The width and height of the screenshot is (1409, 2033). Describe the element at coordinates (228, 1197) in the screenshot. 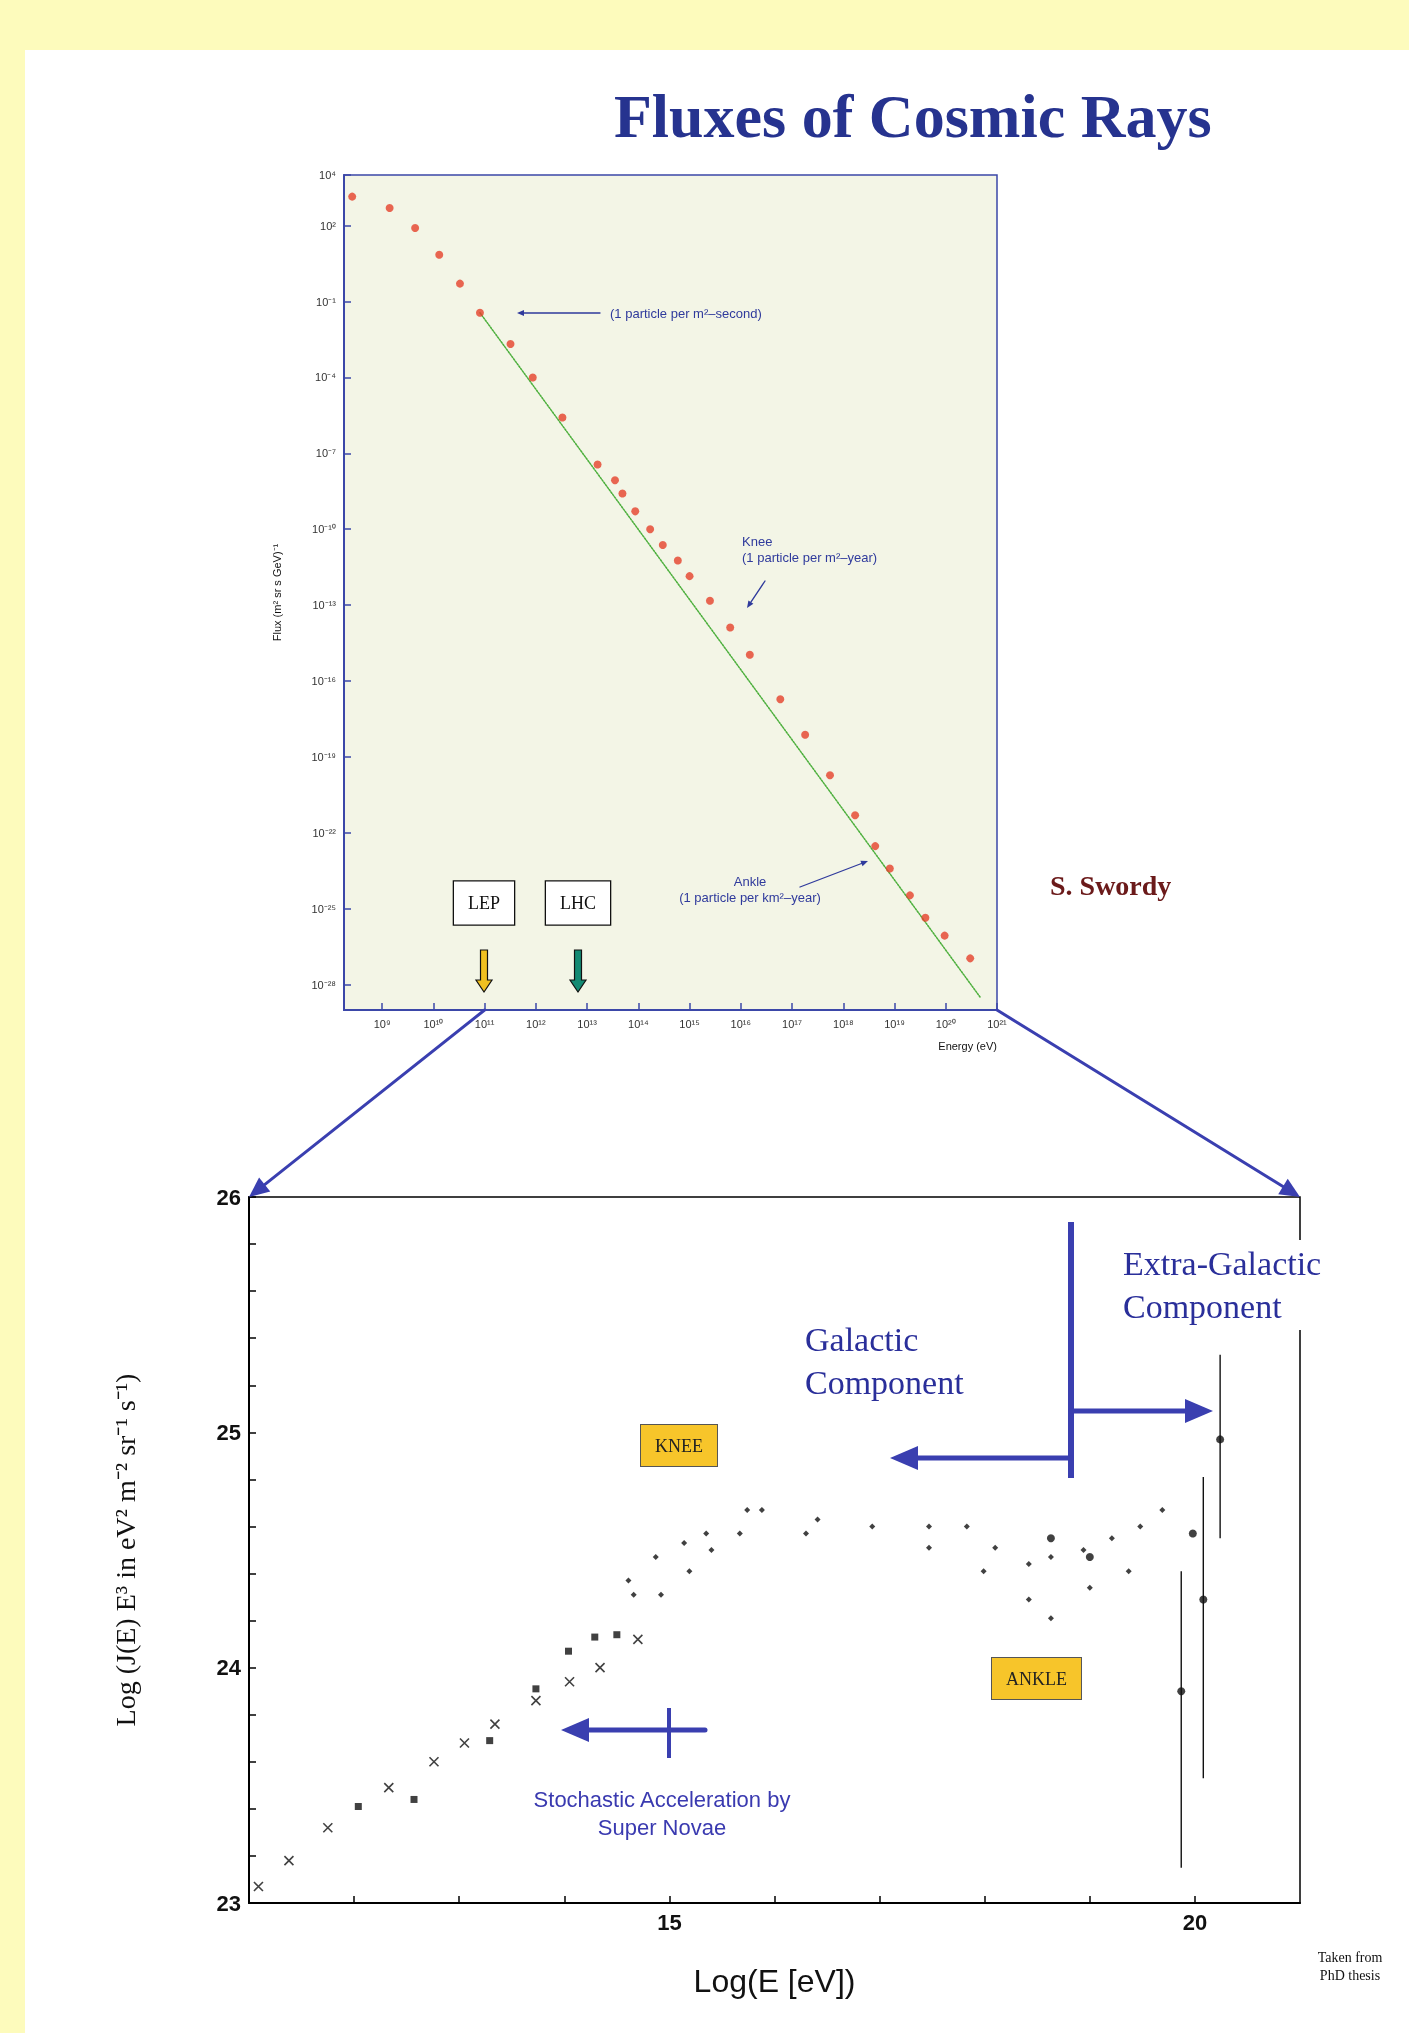

I see `y-tick-label: 26` at that location.